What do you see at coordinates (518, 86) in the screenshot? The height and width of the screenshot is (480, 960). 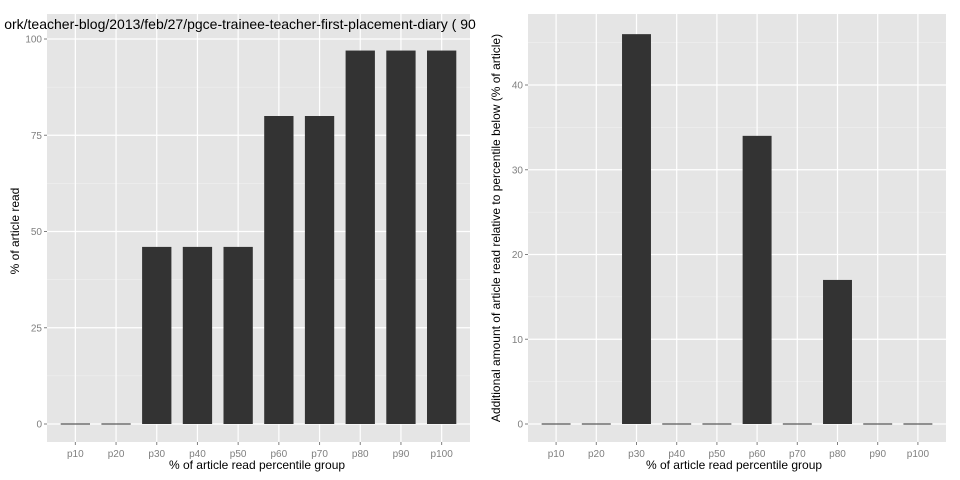 I see `y-tick-label: 40` at bounding box center [518, 86].